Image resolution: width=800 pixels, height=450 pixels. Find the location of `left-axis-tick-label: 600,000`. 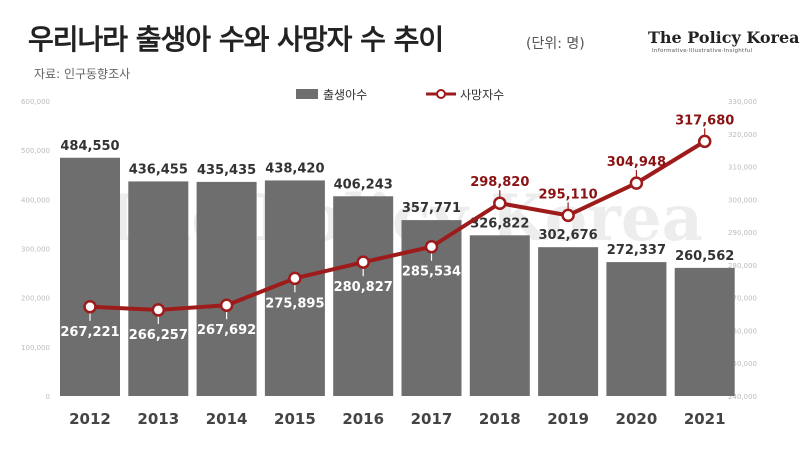

left-axis-tick-label: 600,000 is located at coordinates (35, 102).